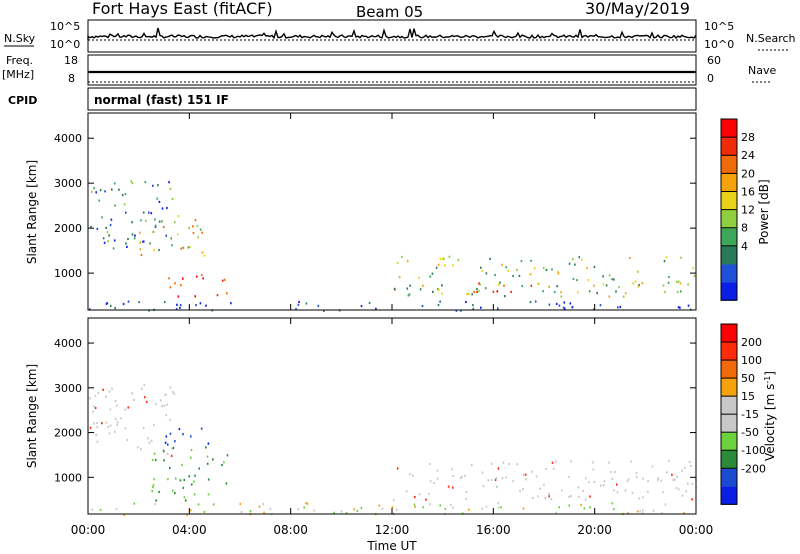 This screenshot has width=800, height=554. What do you see at coordinates (68, 228) in the screenshot?
I see `y-tick-label: 2000` at bounding box center [68, 228].